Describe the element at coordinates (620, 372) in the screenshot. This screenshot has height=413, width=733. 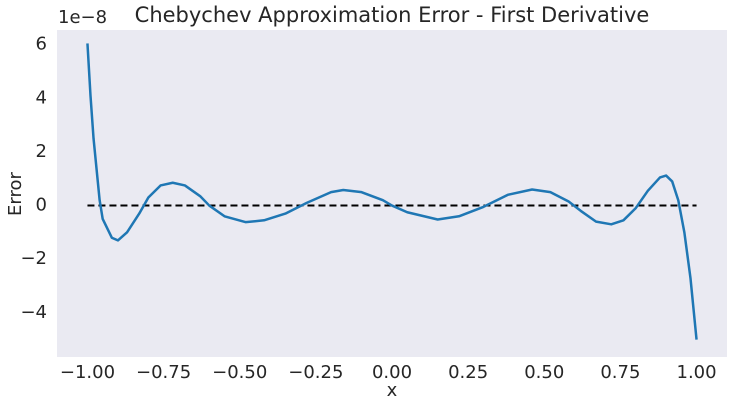
I see `x-tick-label: 0.75` at that location.